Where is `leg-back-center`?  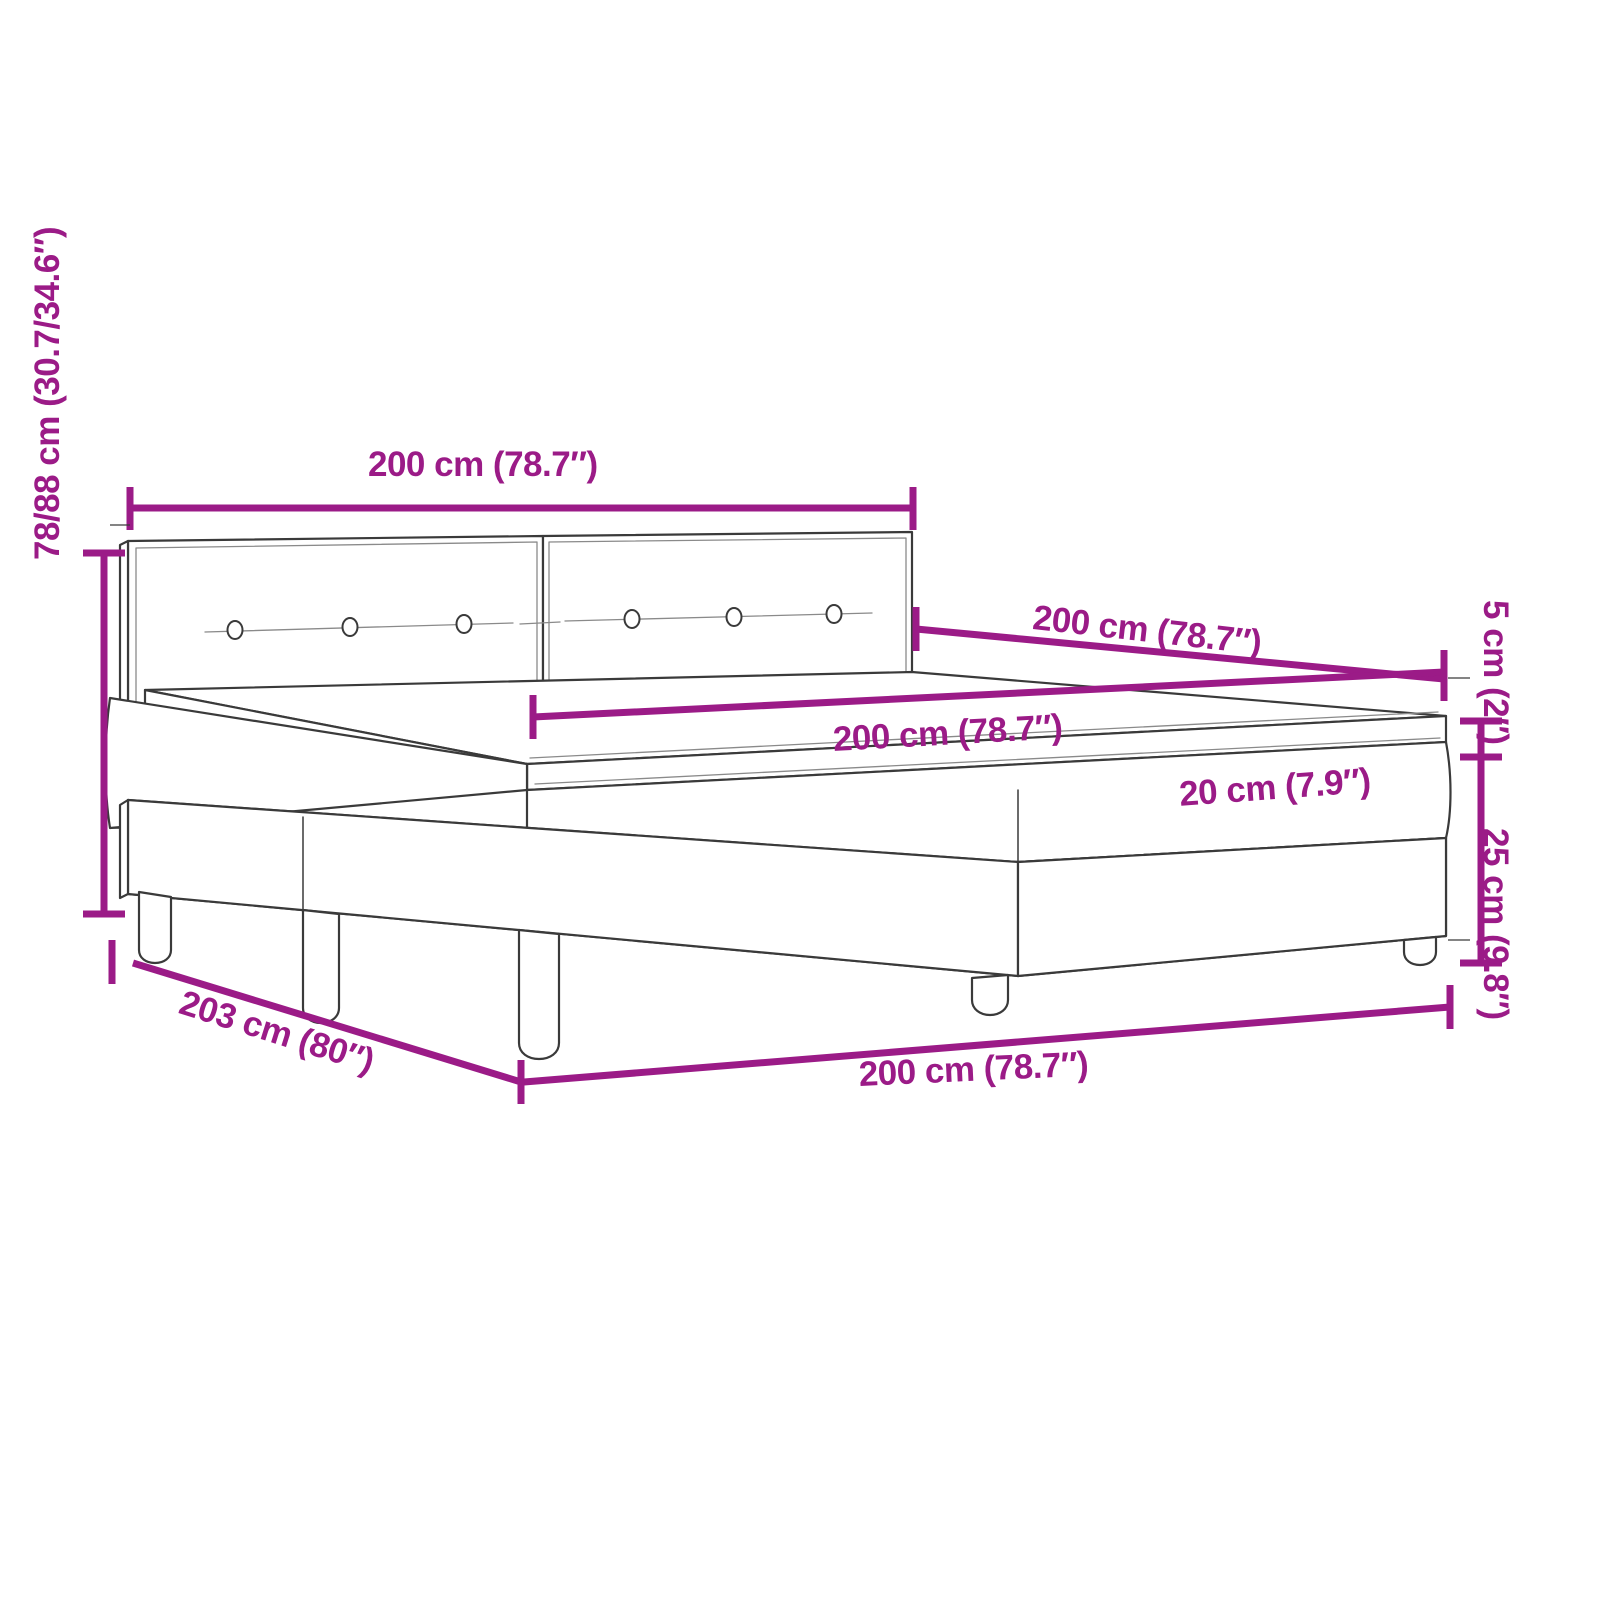
leg-back-center is located at coordinates (990, 995).